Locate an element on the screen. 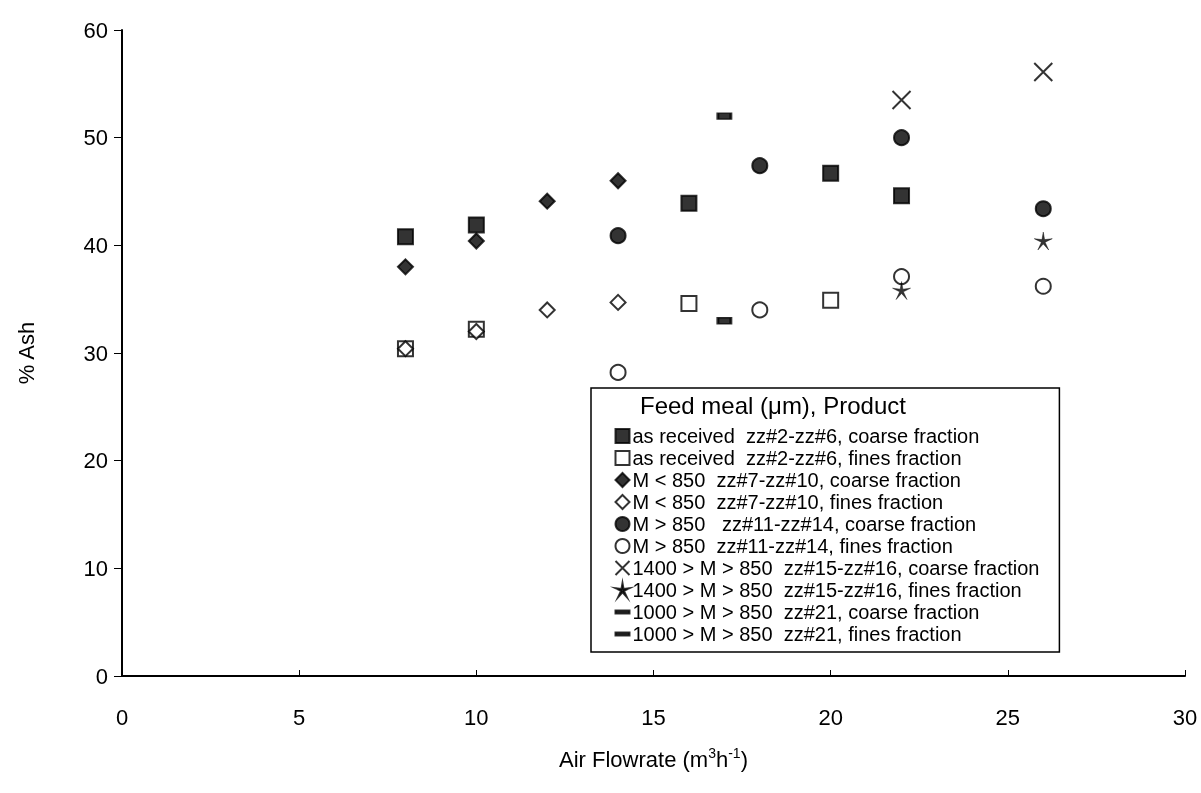 The height and width of the screenshot is (793, 1201). x-tick-label: 25 is located at coordinates (1008, 717).